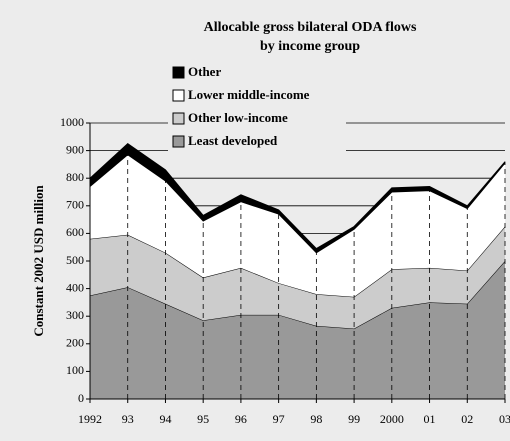  Describe the element at coordinates (467, 419) in the screenshot. I see `x-tick-label: 02` at that location.